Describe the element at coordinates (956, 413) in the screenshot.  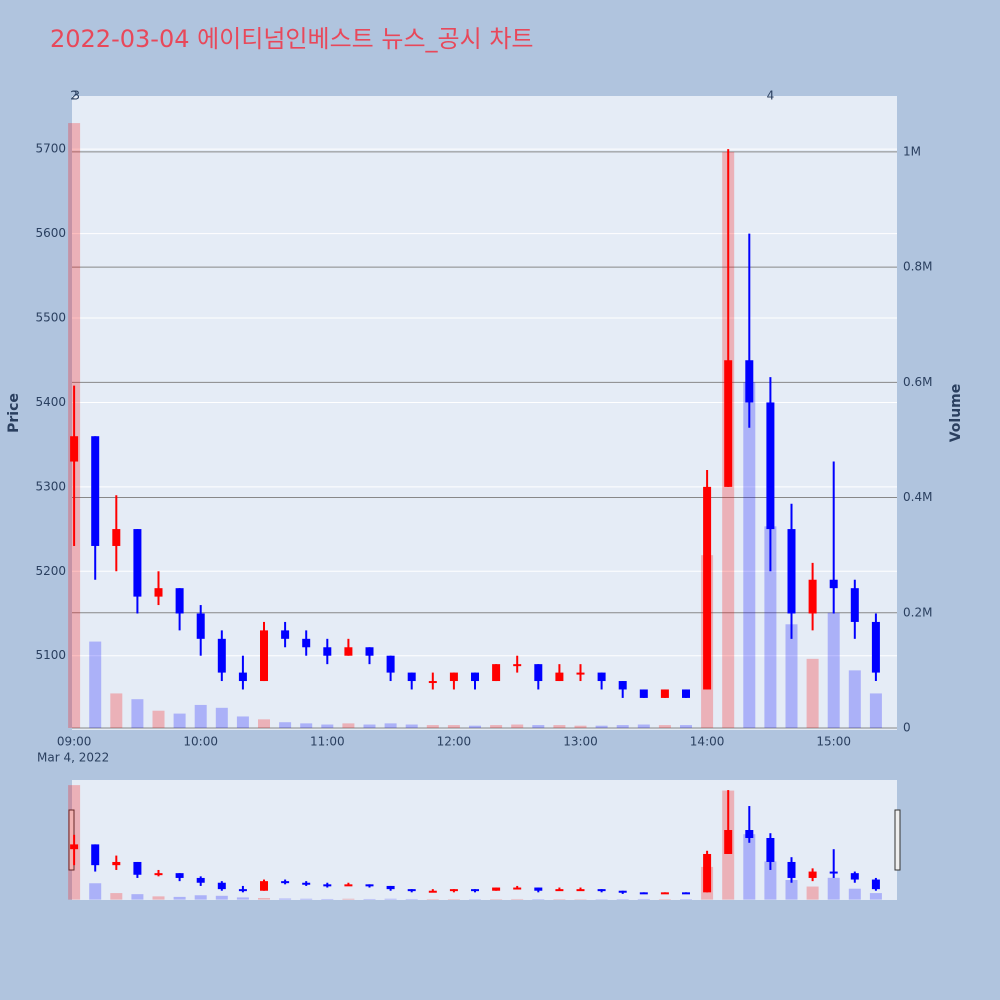
I see `y2-axis-title: Volume` at that location.